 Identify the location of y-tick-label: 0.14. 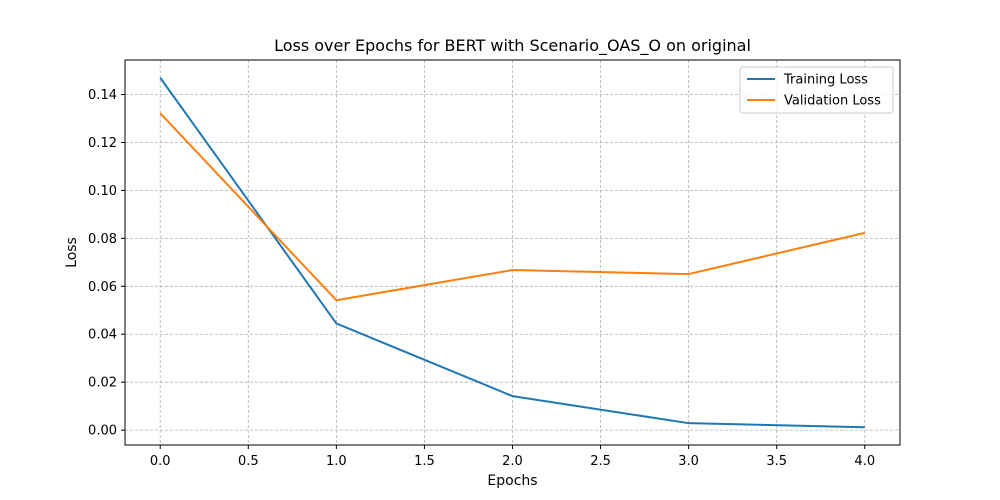
(102, 95).